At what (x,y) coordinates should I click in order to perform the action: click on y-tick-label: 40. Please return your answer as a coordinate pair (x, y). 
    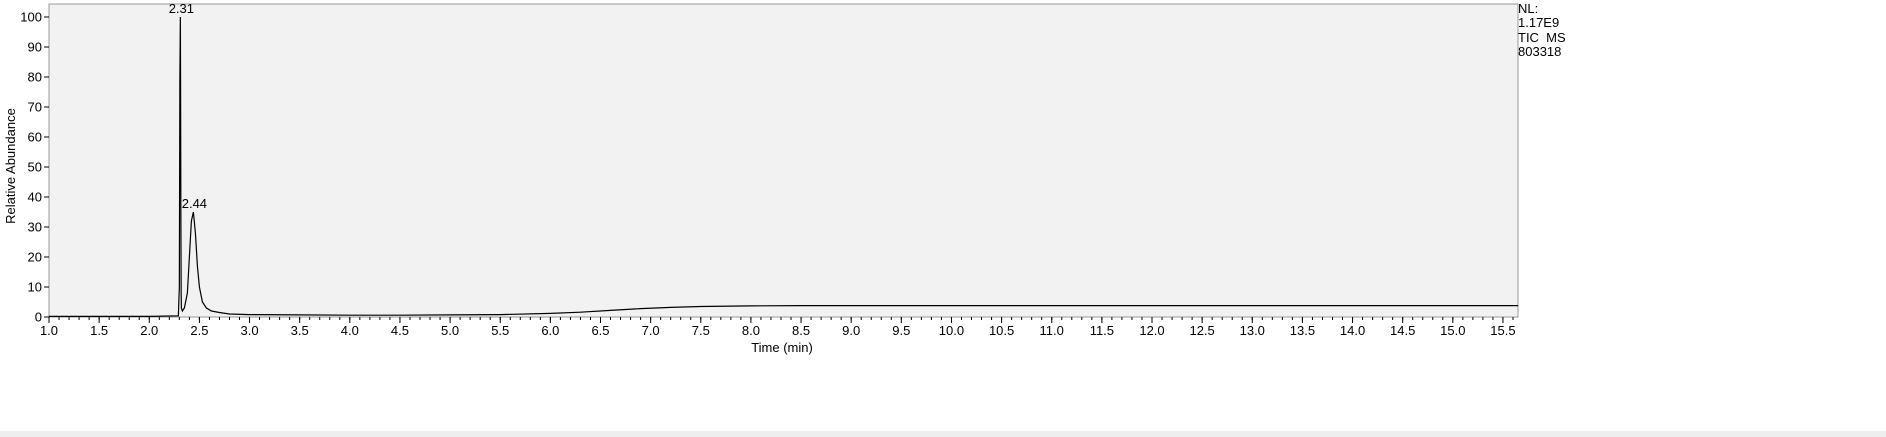
    Looking at the image, I should click on (35, 197).